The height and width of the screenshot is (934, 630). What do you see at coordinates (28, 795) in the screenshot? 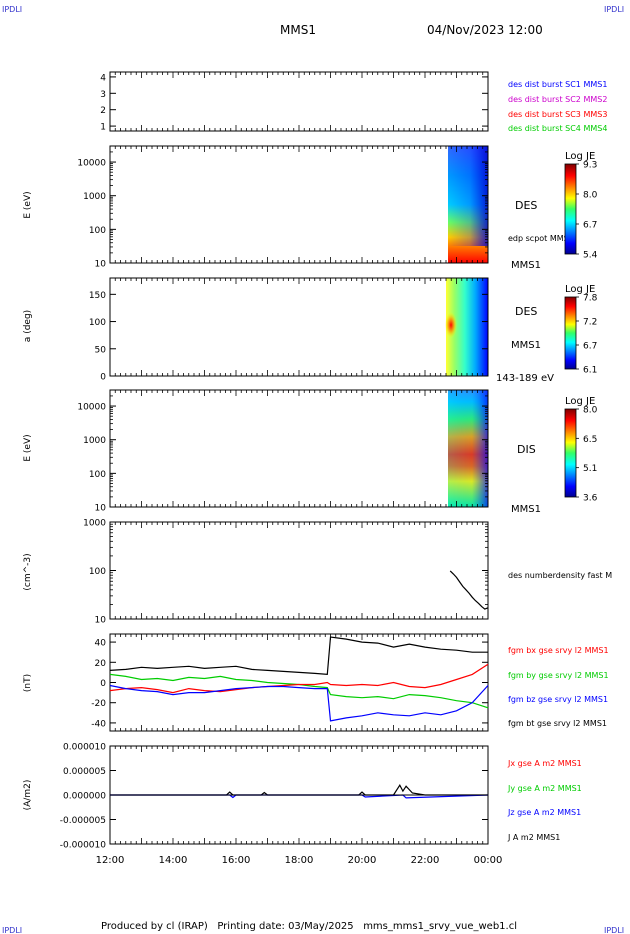
I see `current-ylabel: (A/m2)` at bounding box center [28, 795].